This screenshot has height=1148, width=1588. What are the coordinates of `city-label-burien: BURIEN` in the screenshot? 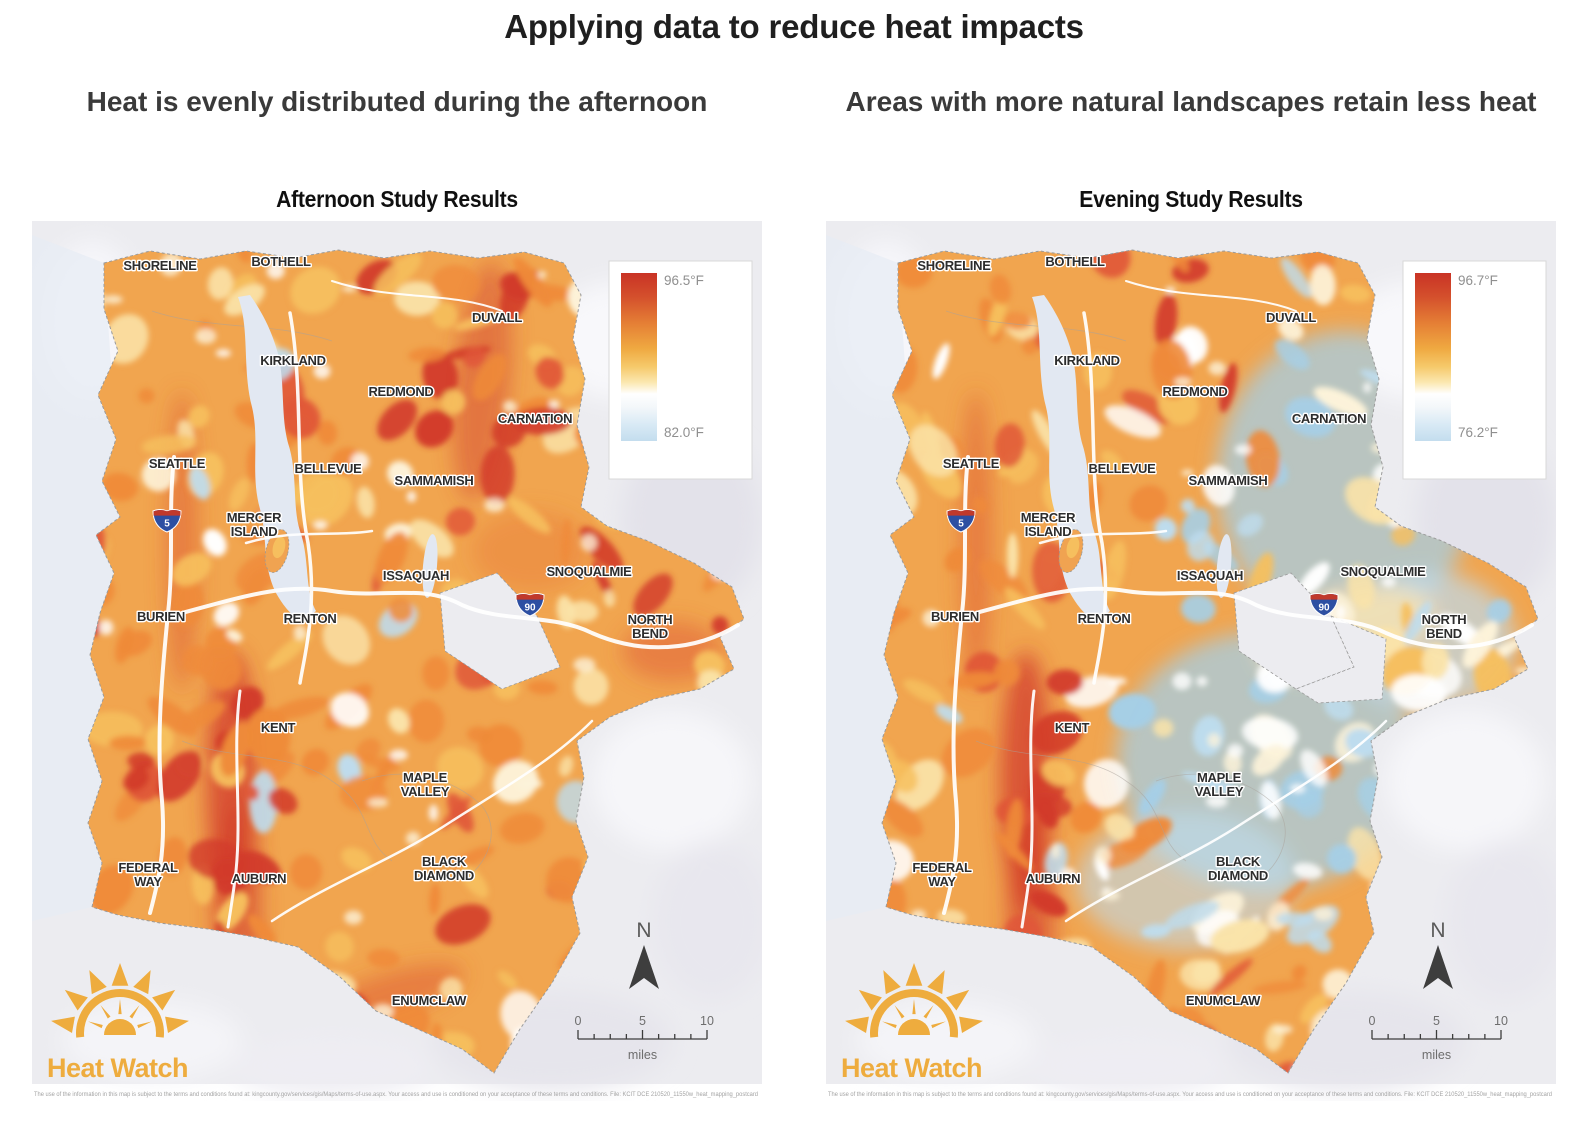 It's located at (161, 616).